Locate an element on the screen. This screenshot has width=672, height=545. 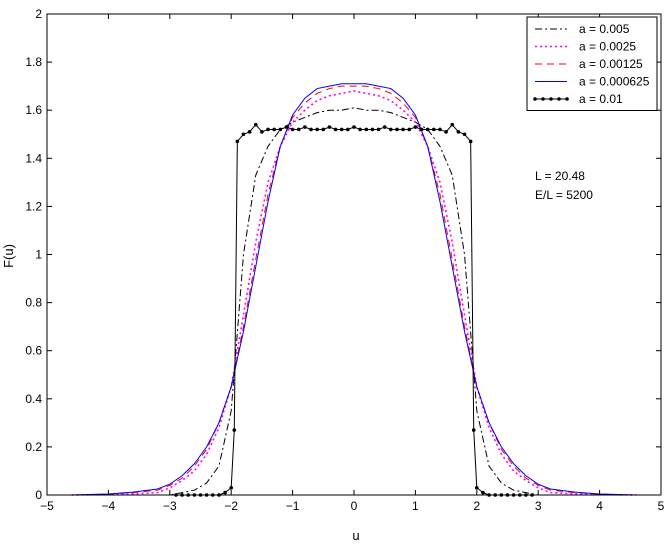
x-tick-label: 0 is located at coordinates (354, 506).